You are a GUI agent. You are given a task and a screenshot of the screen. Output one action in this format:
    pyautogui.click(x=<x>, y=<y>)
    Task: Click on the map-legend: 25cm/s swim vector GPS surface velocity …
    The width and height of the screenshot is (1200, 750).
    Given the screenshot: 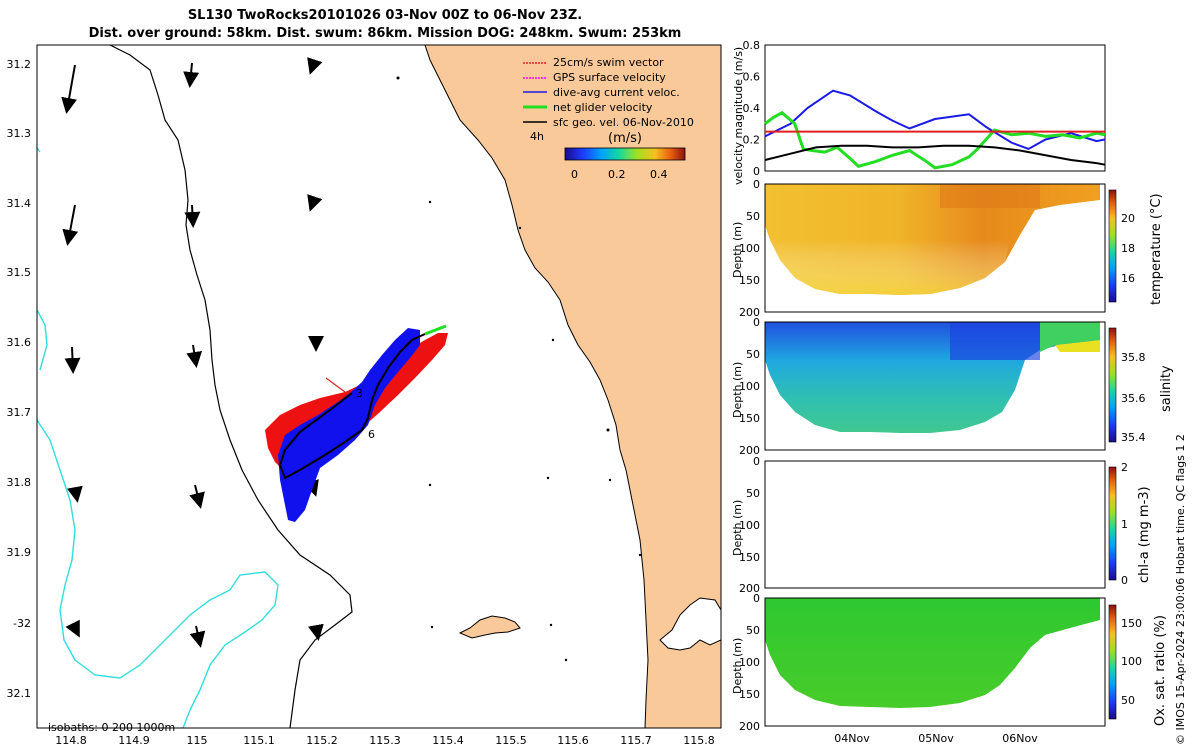 What is the action you would take?
    pyautogui.click(x=608, y=118)
    